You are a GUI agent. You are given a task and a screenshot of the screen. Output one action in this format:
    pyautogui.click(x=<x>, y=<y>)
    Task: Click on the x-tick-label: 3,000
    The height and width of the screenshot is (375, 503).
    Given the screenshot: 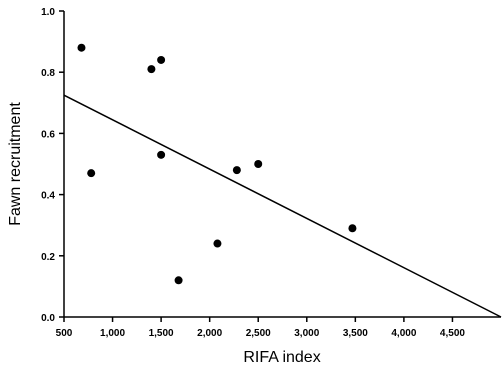 What is the action you would take?
    pyautogui.click(x=306, y=333)
    